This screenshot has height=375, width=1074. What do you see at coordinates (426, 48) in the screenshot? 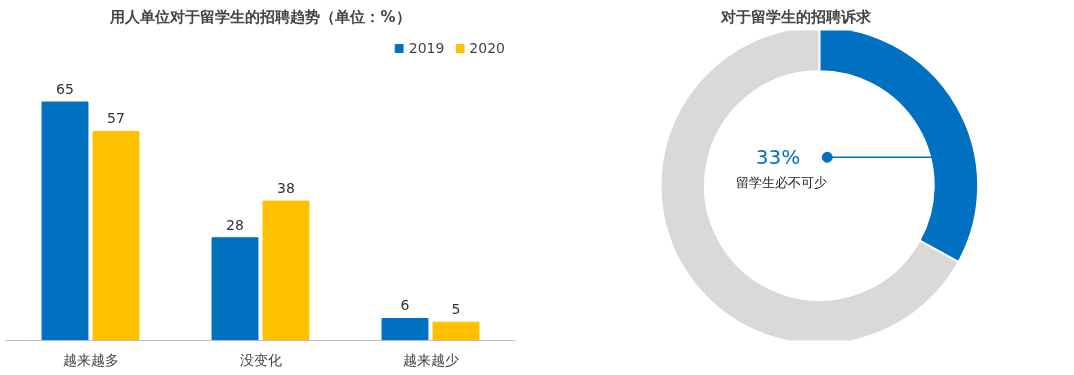
I see `legend-label: 2019` at bounding box center [426, 48].